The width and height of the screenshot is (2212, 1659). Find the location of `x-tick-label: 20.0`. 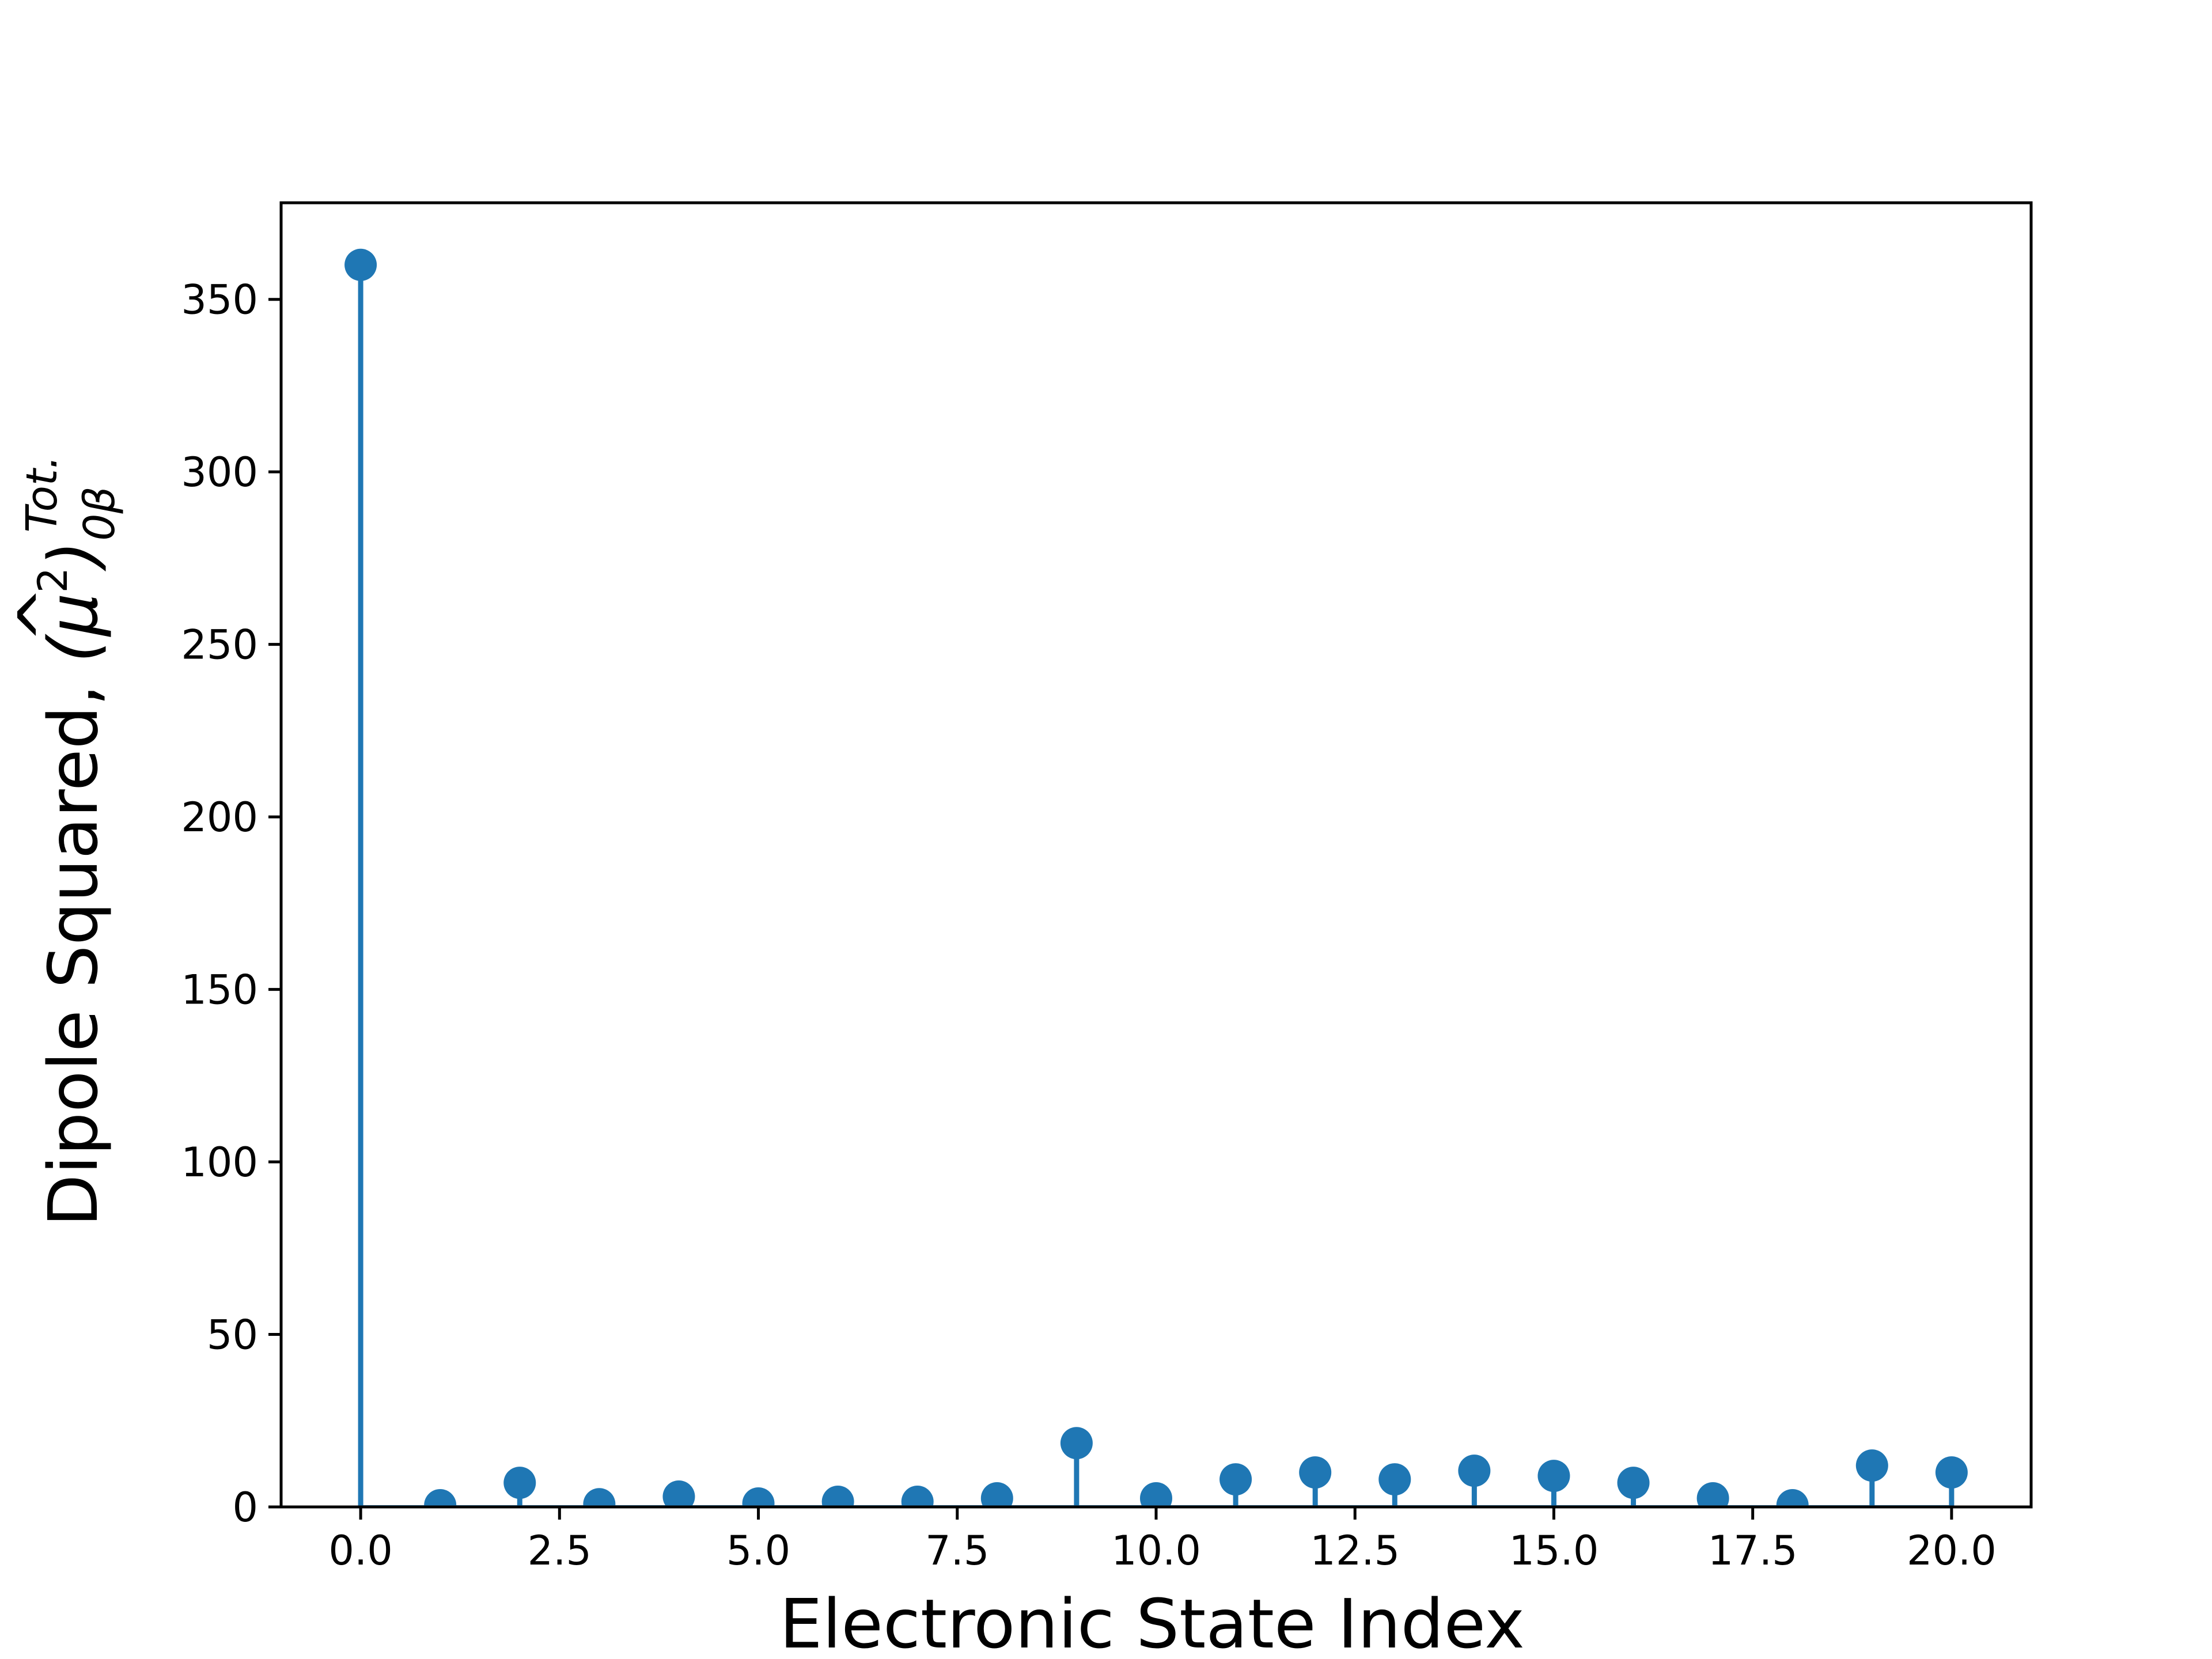

x-tick-label: 20.0 is located at coordinates (1952, 1550).